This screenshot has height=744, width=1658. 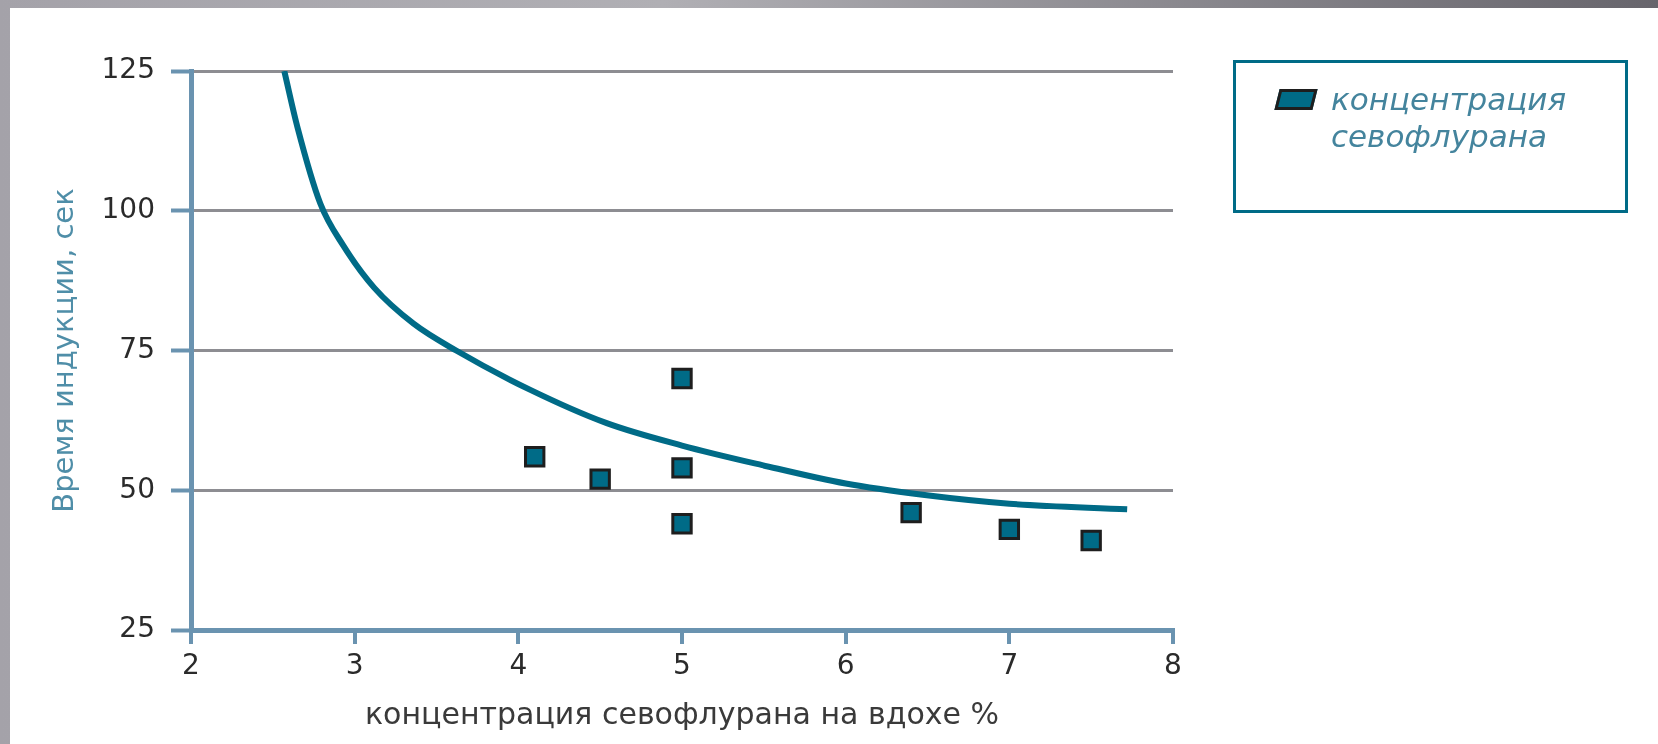 I want to click on y-tick-label: 75, so click(x=137, y=348).